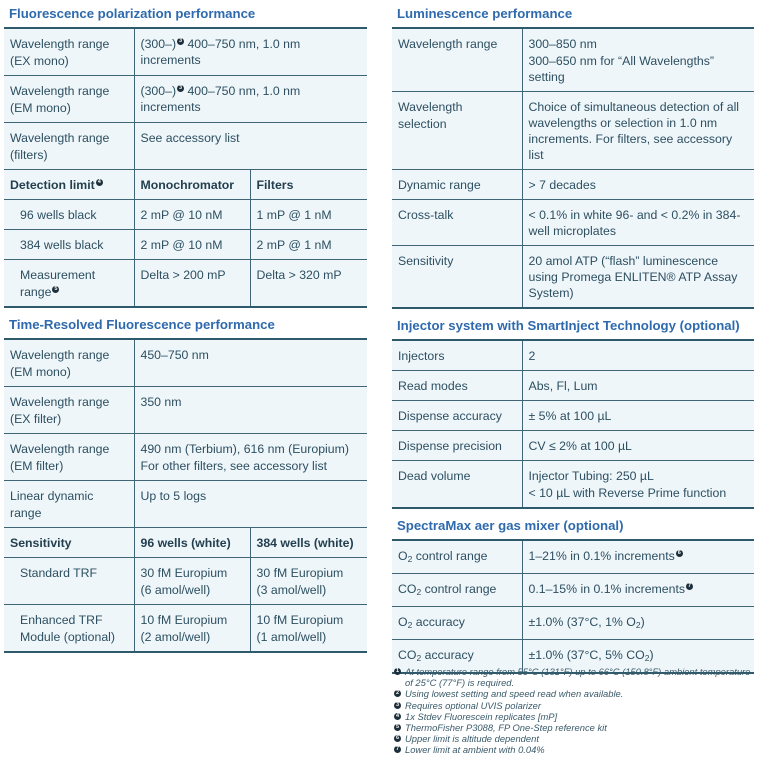  Describe the element at coordinates (434, 476) in the screenshot. I see `text: Dead volume` at that location.